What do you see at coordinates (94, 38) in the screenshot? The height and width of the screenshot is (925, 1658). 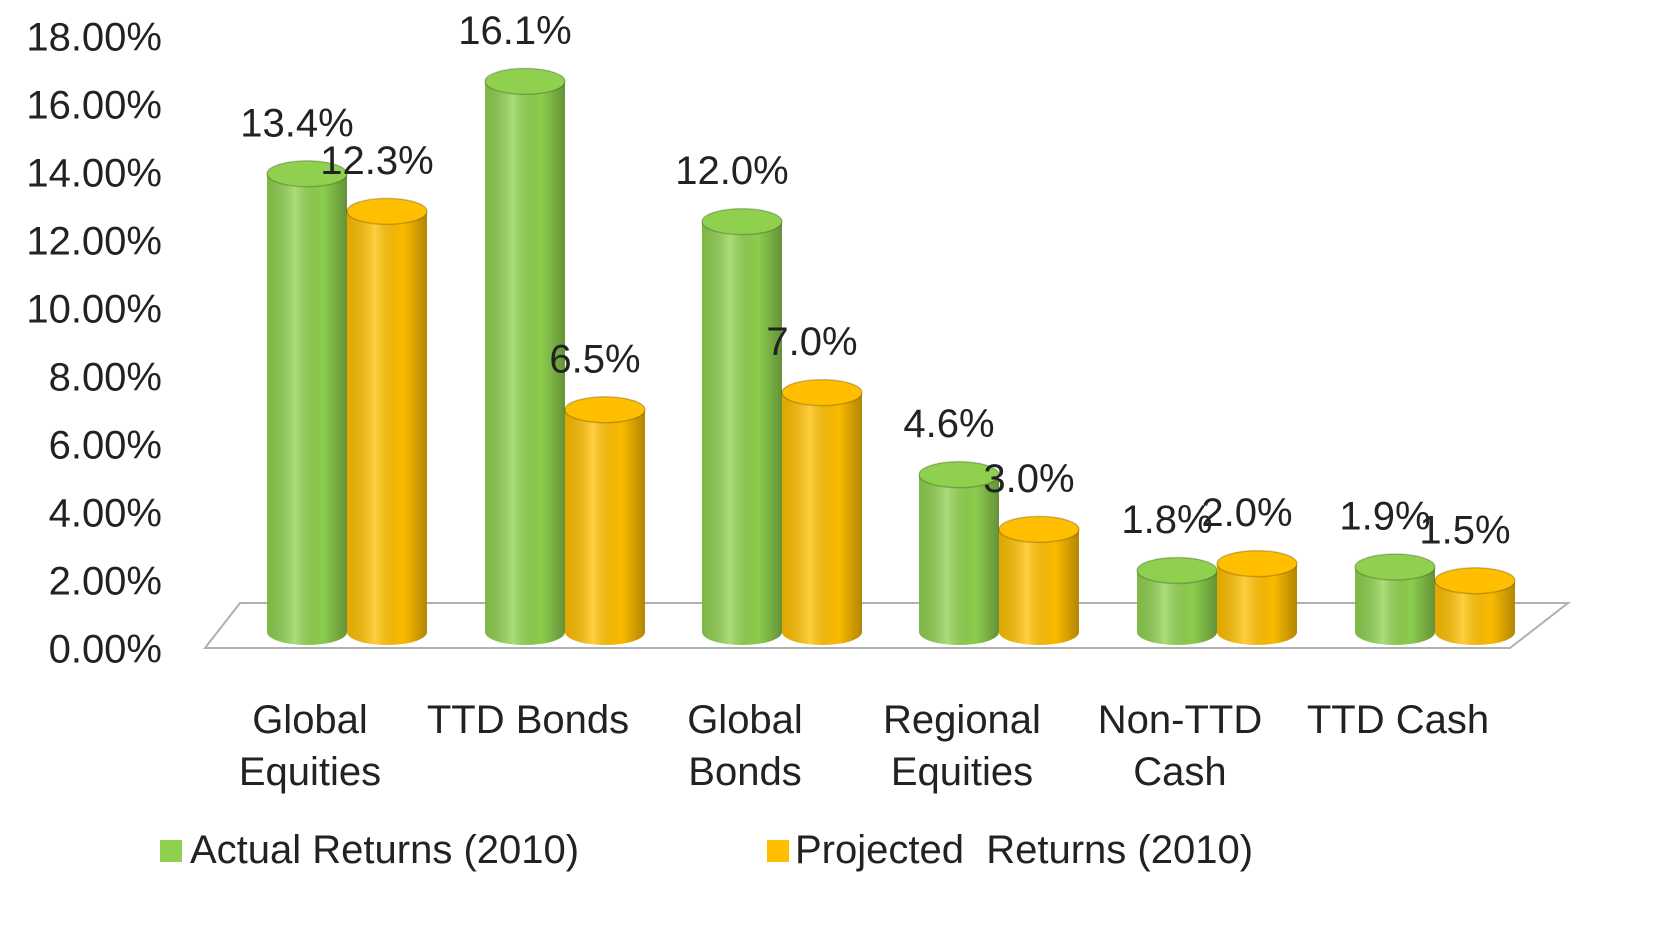 I see `y-tick-label: 18.00%` at bounding box center [94, 38].